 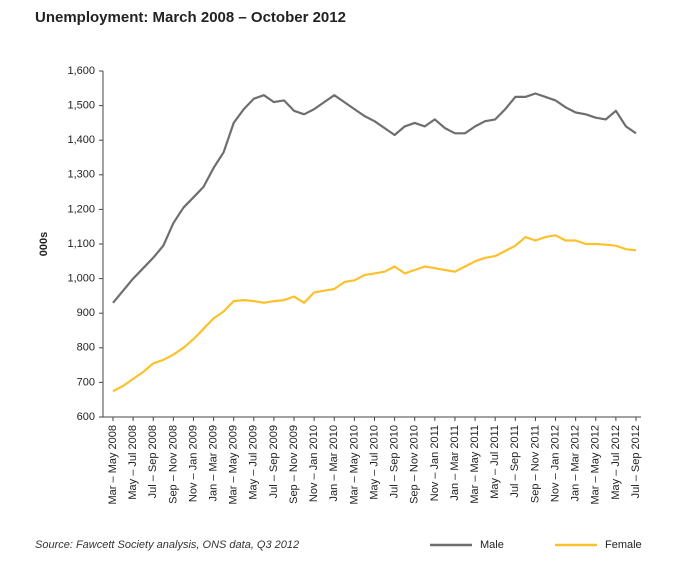 I want to click on x-tick-label: Jan – Mar 2011, so click(x=455, y=463).